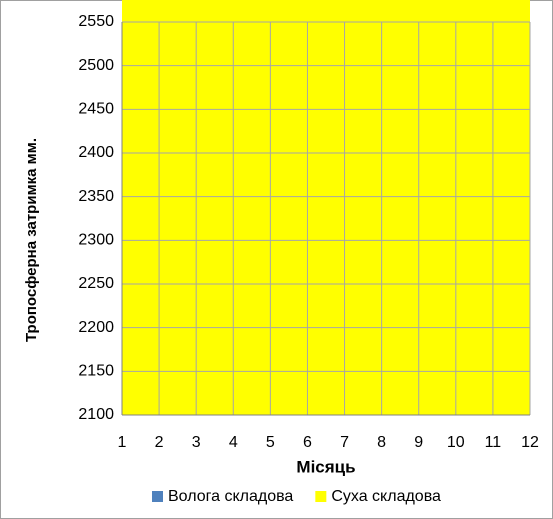  I want to click on x-tick-label: 6, so click(307, 442).